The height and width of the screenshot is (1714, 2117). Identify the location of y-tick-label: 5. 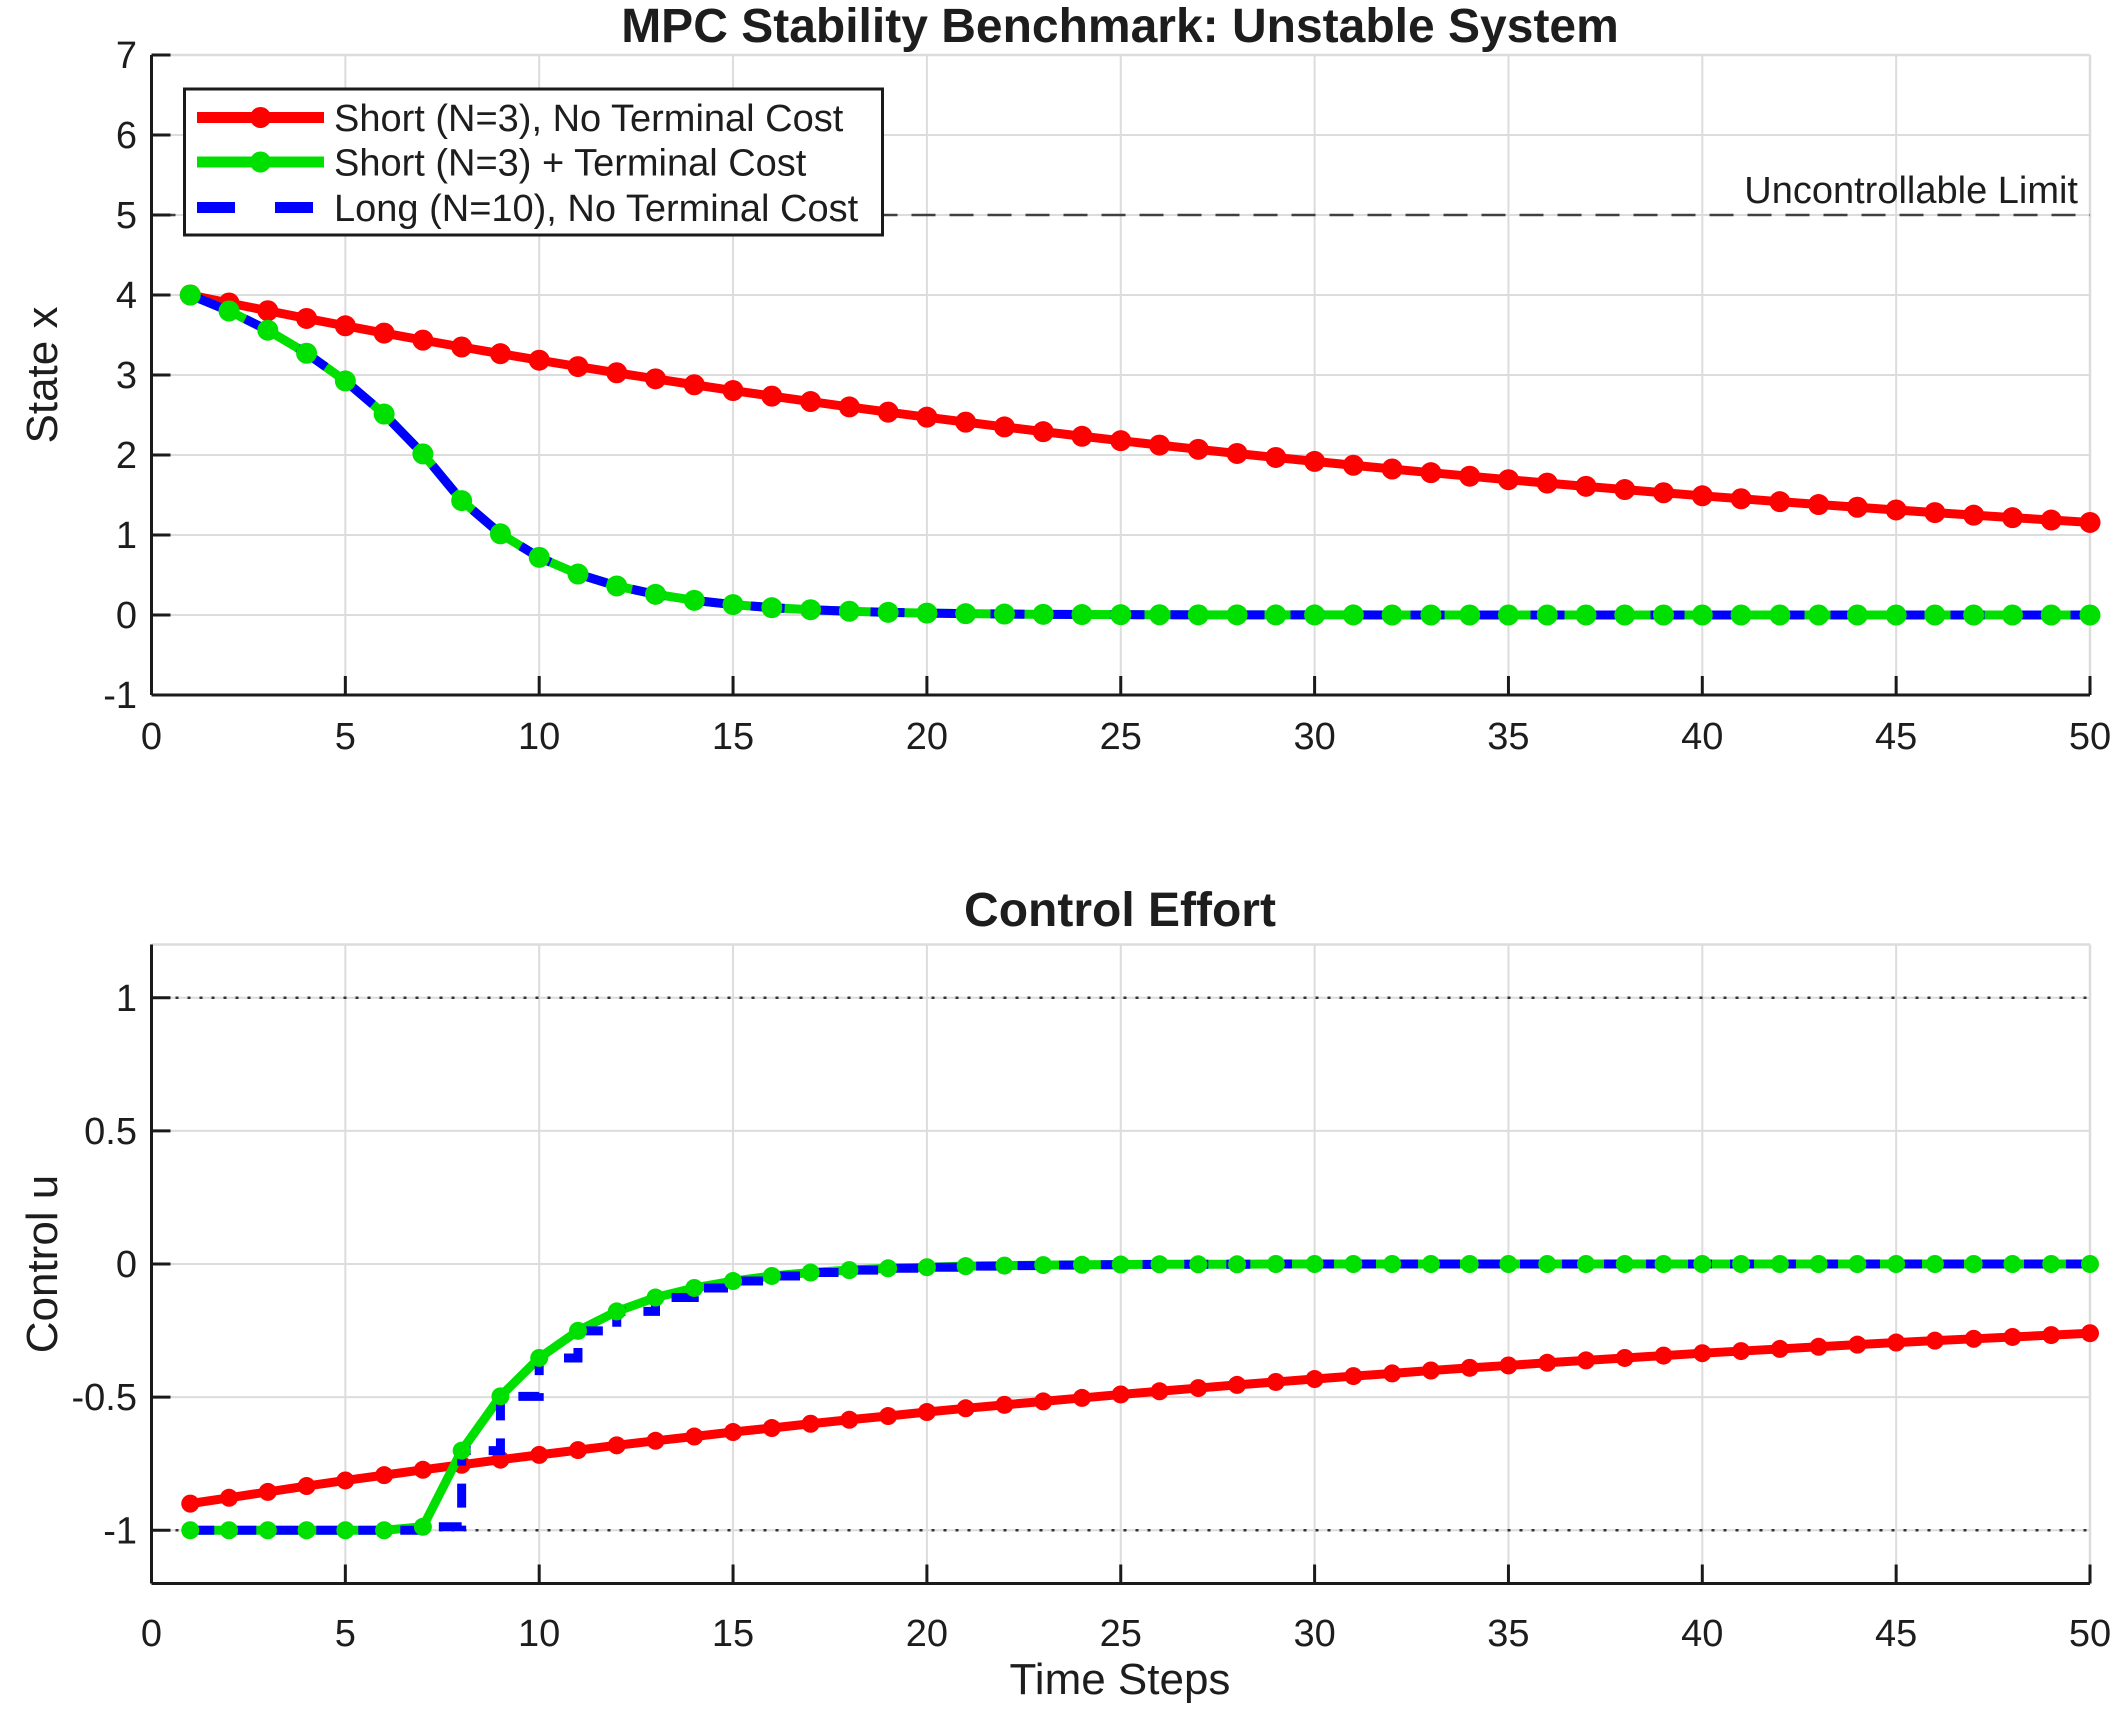
(126, 216).